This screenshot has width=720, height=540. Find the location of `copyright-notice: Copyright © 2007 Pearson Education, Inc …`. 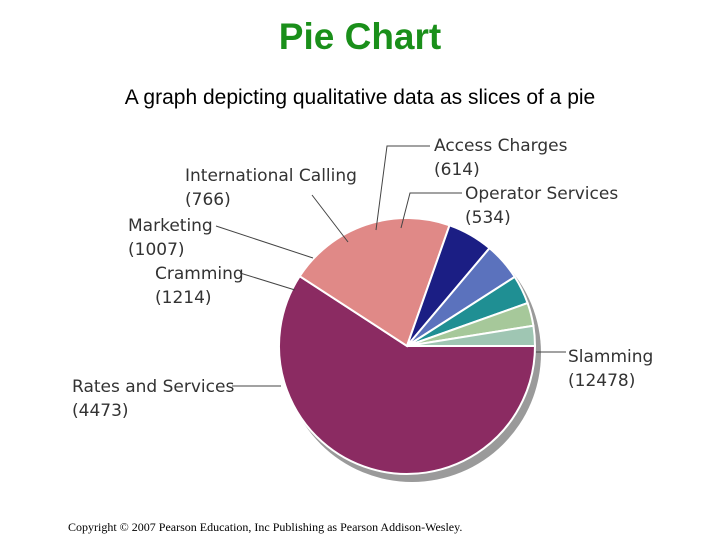

copyright-notice: Copyright © 2007 Pearson Education, Inc … is located at coordinates (265, 527).